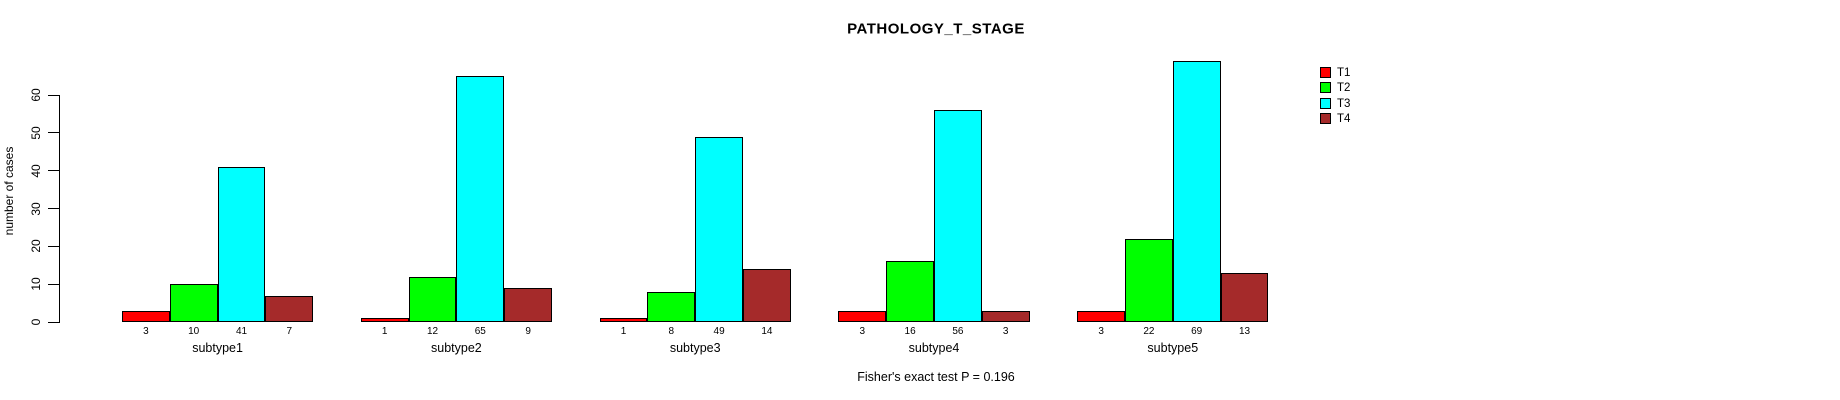 The height and width of the screenshot is (400, 1840). What do you see at coordinates (1344, 88) in the screenshot?
I see `legend-label-T2: T2` at bounding box center [1344, 88].